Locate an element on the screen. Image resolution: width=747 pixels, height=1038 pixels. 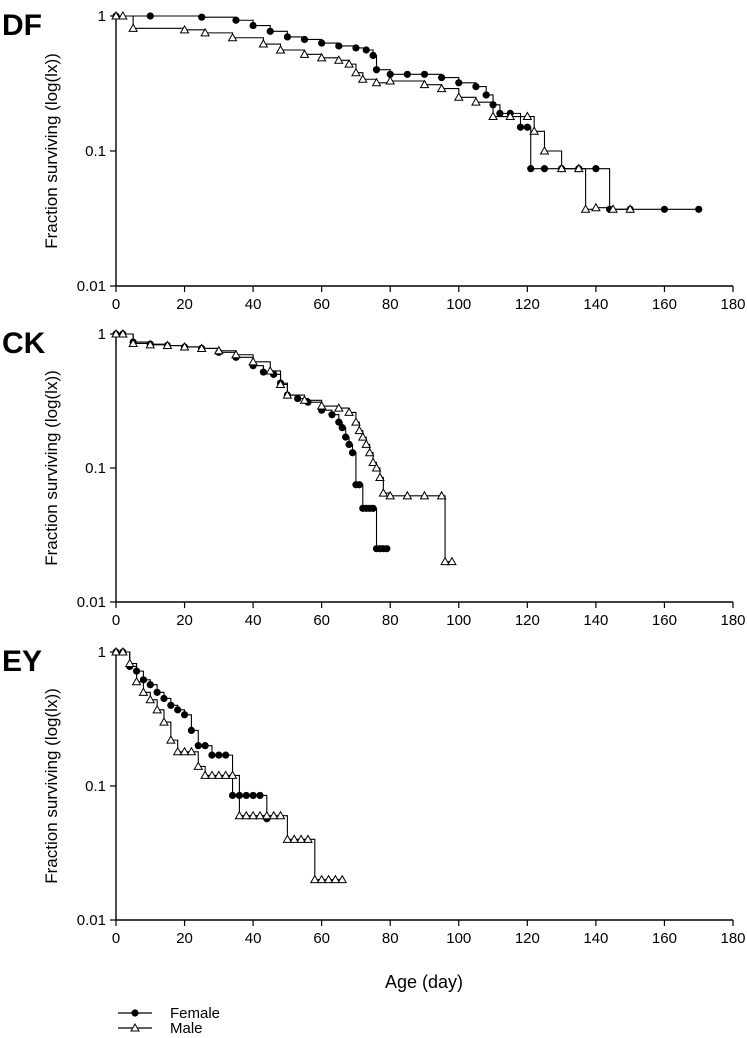
x-tick-label-df-20: 20 is located at coordinates (184, 304).